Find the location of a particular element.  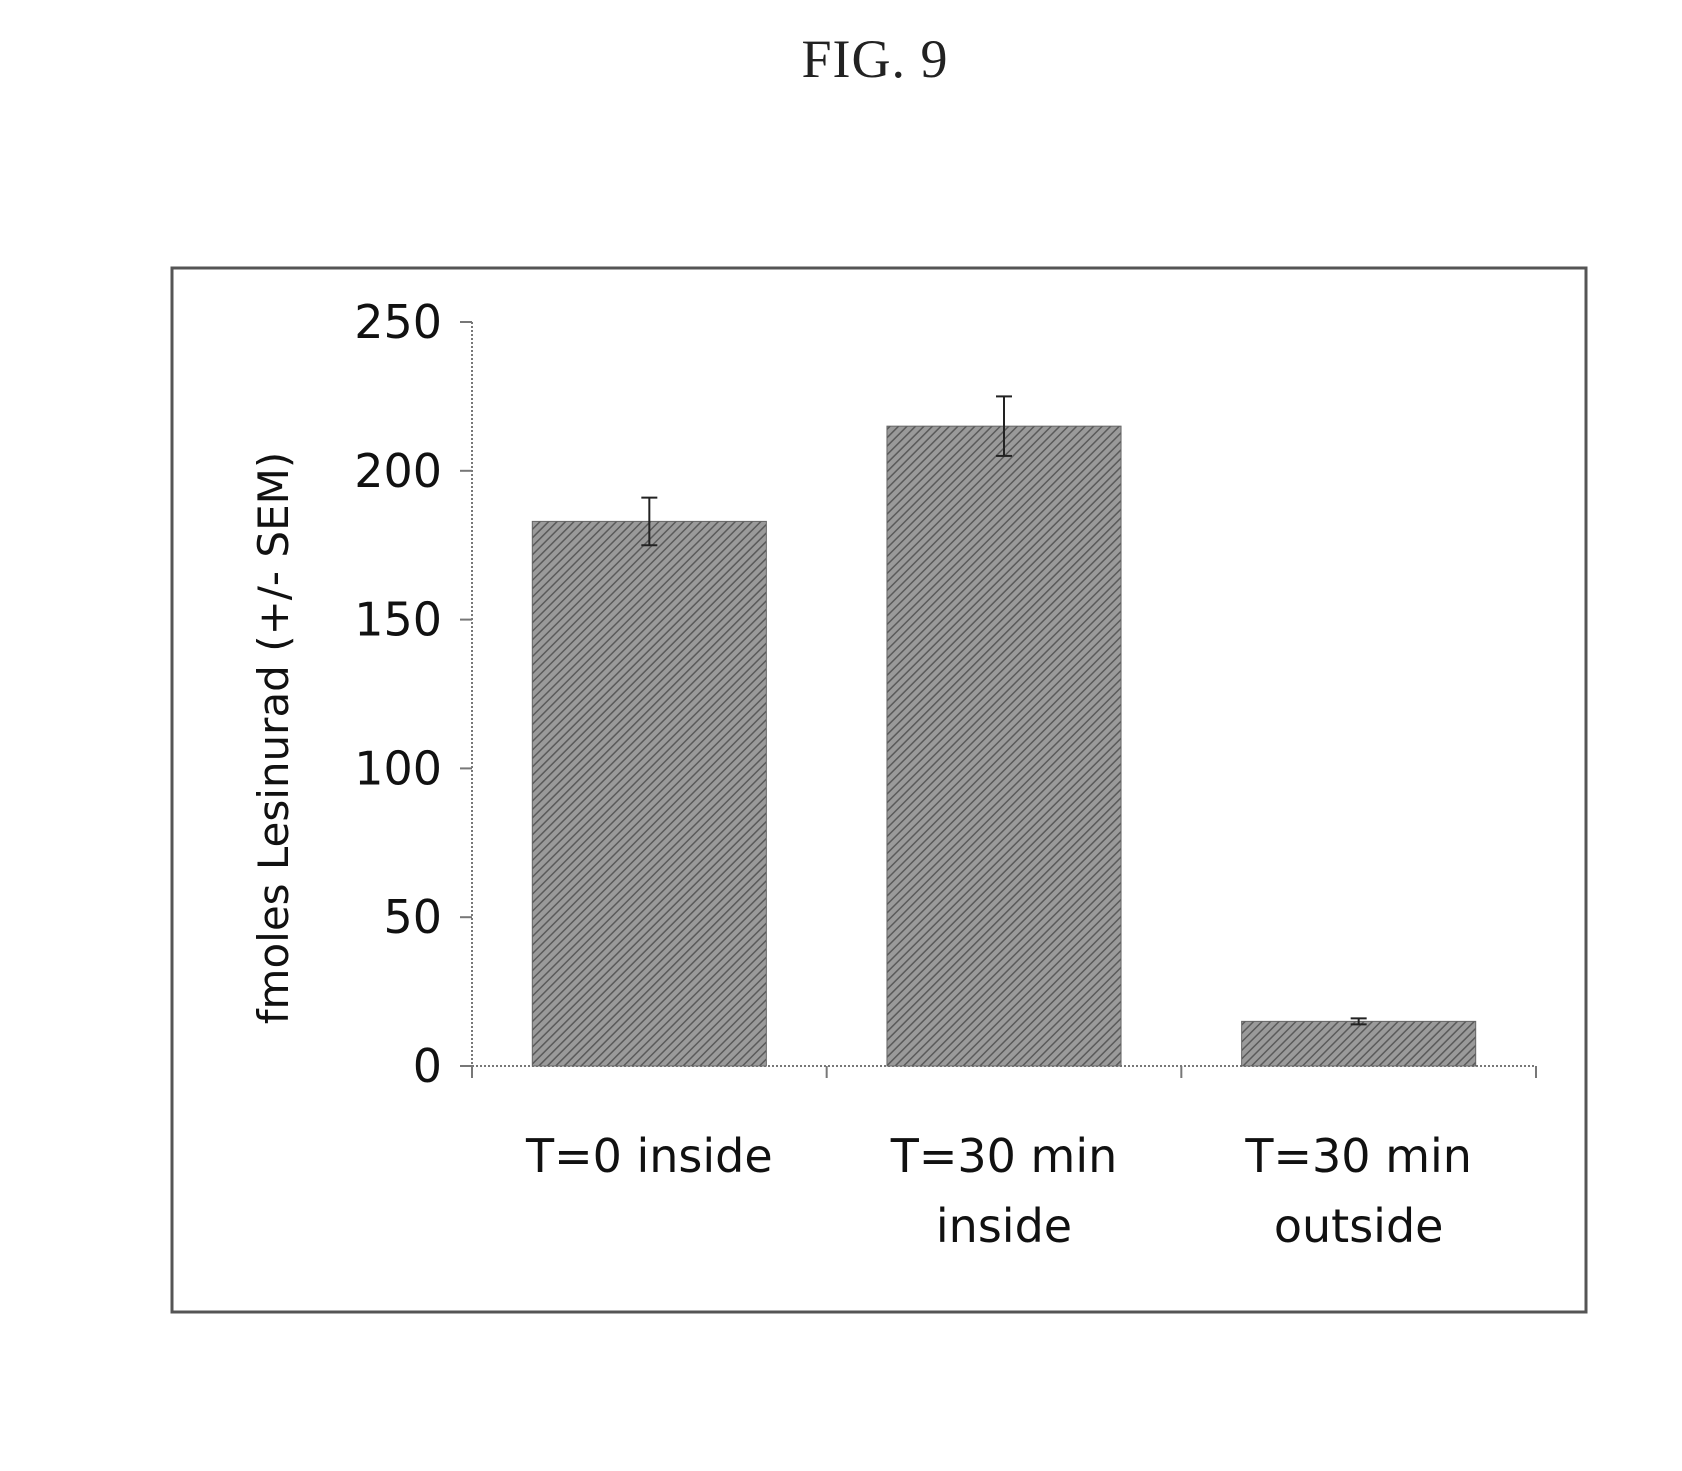

y-tick-label: 100 is located at coordinates (398, 768).